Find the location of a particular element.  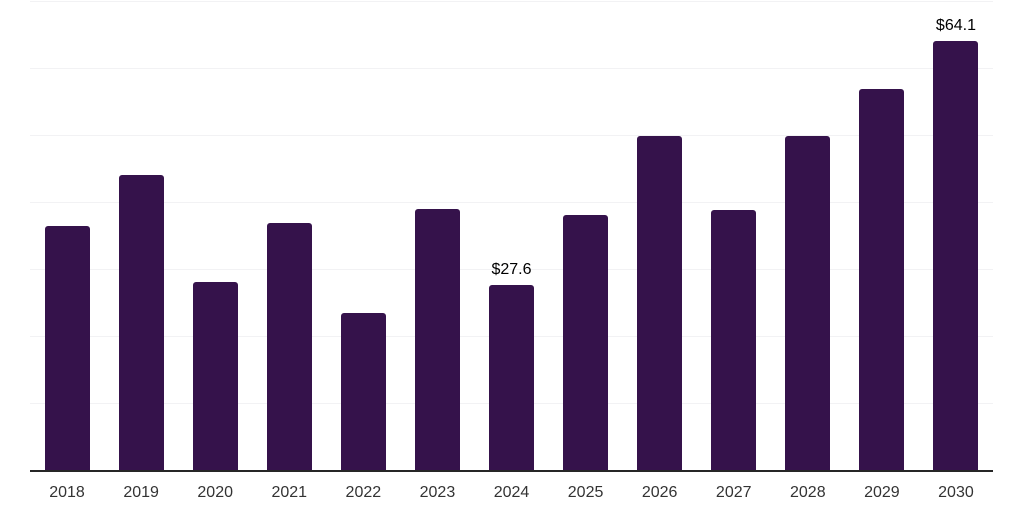

bar-2029 is located at coordinates (881, 279).